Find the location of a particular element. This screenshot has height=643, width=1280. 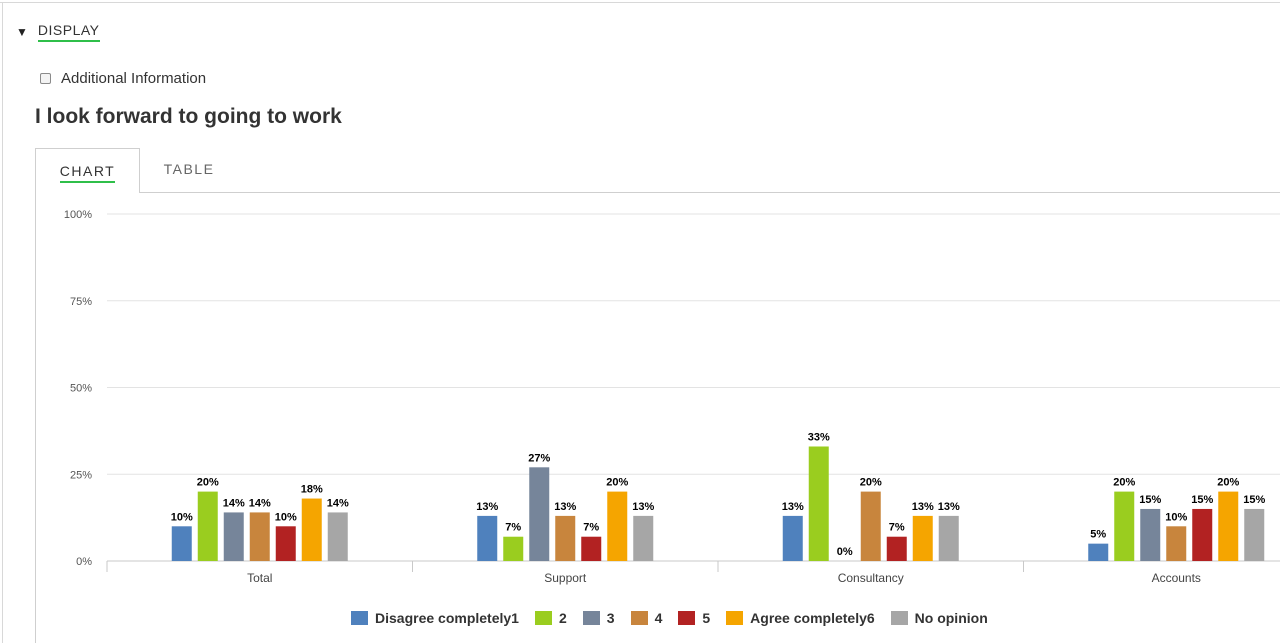

legend-item: No opinion is located at coordinates (939, 618).